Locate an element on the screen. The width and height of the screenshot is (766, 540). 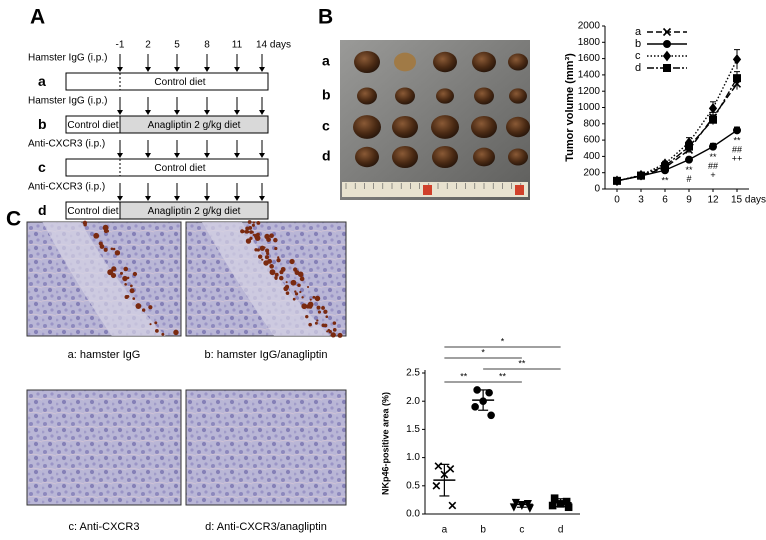
row-letter: d is located at coordinates (326, 156).